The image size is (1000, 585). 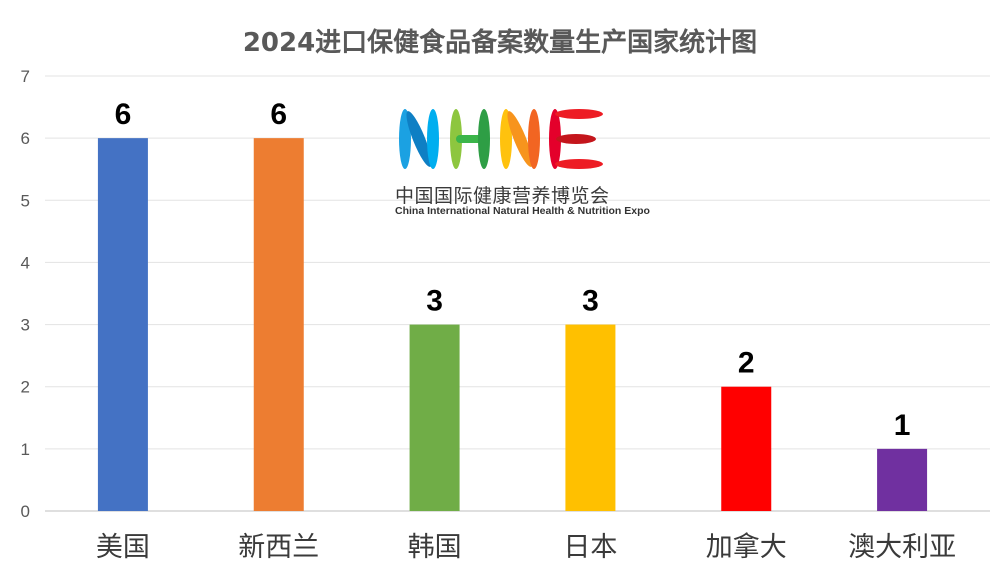 I want to click on data-label: 2, so click(x=746, y=363).